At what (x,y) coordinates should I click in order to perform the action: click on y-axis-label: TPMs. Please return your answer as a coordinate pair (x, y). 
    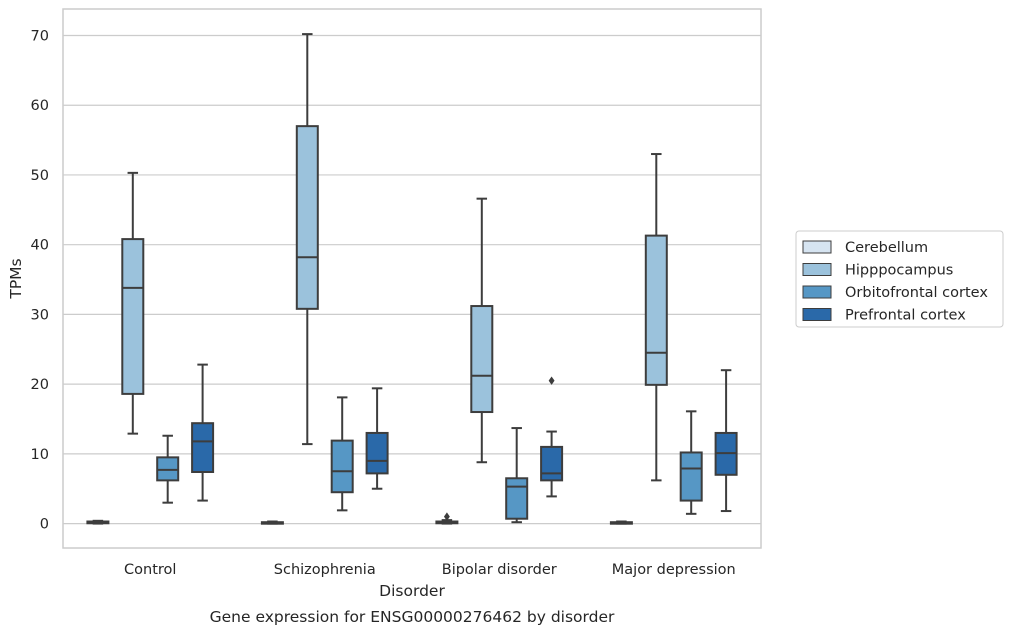
    Looking at the image, I should click on (16, 278).